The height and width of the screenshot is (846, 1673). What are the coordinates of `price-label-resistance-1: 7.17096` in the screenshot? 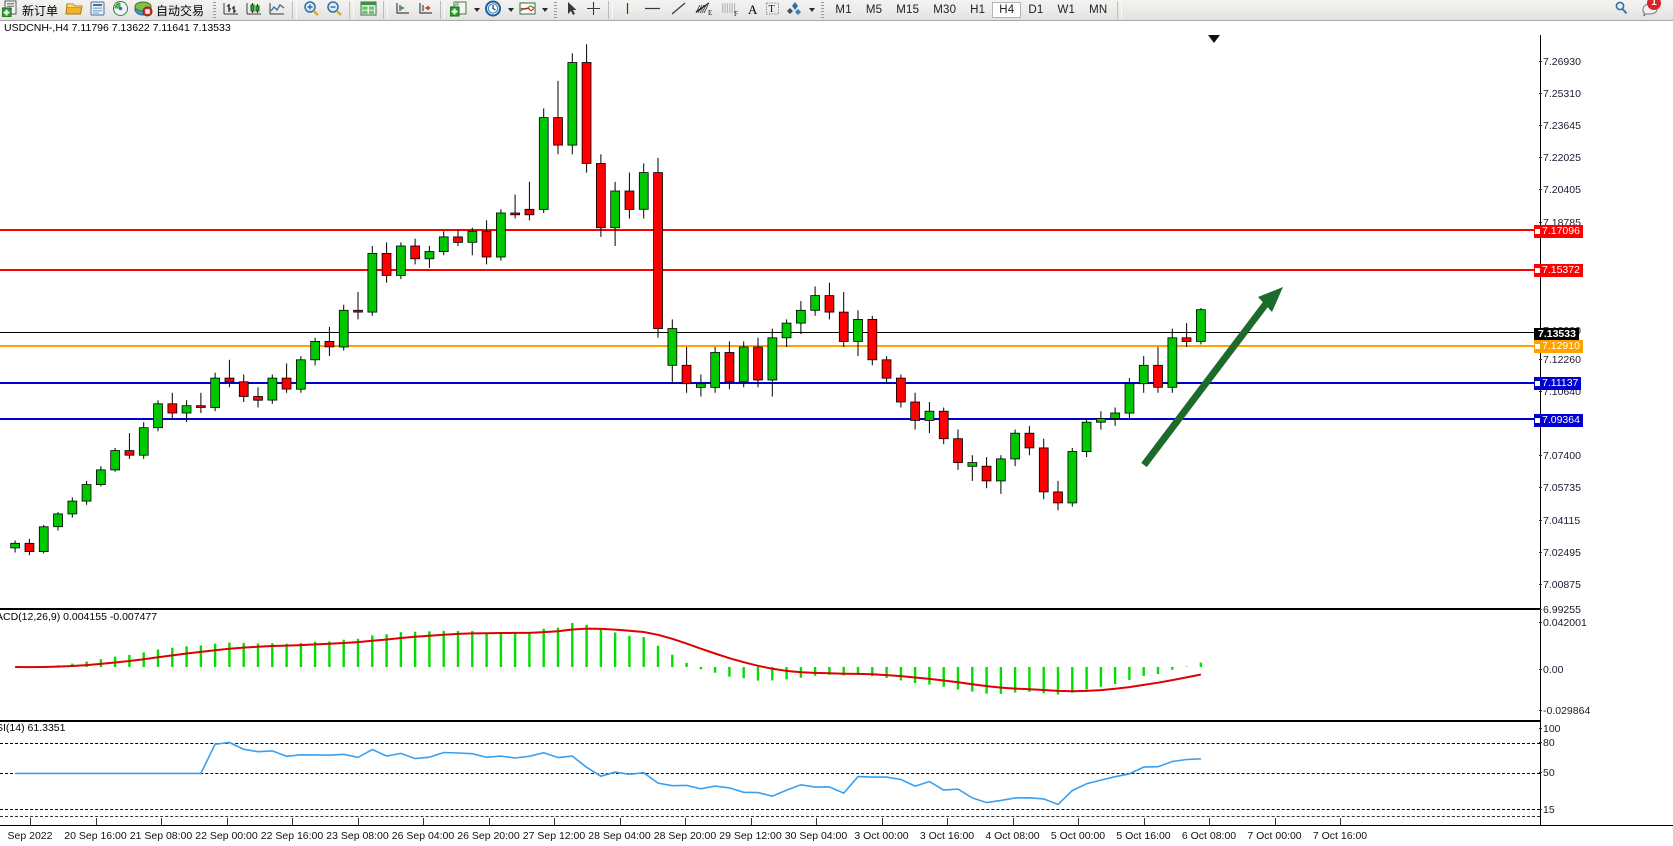 It's located at (1558, 231).